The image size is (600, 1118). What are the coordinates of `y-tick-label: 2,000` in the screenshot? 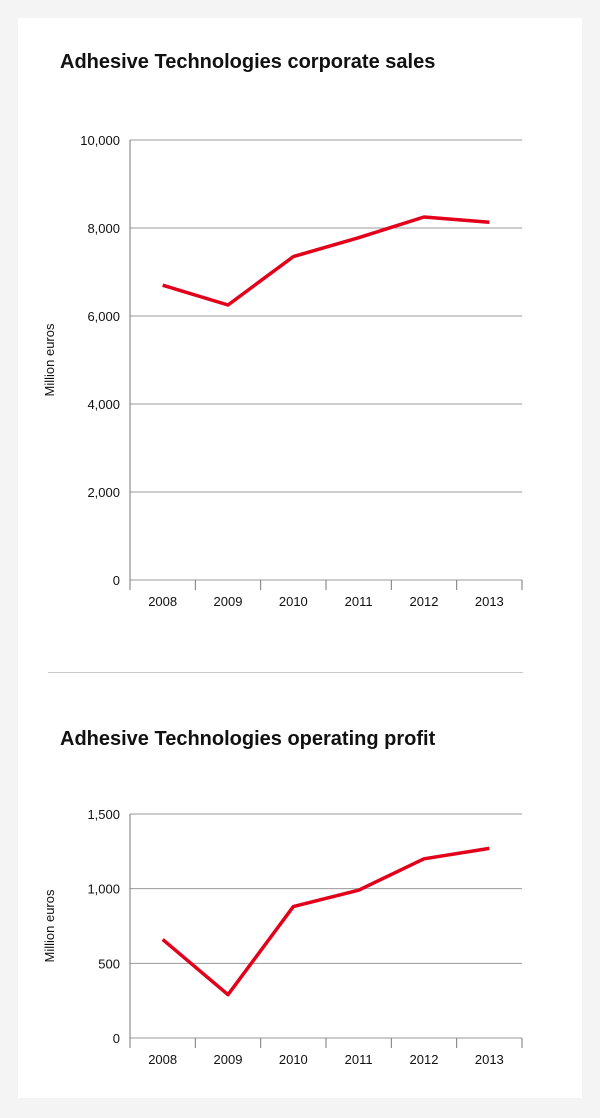 It's located at (103, 492).